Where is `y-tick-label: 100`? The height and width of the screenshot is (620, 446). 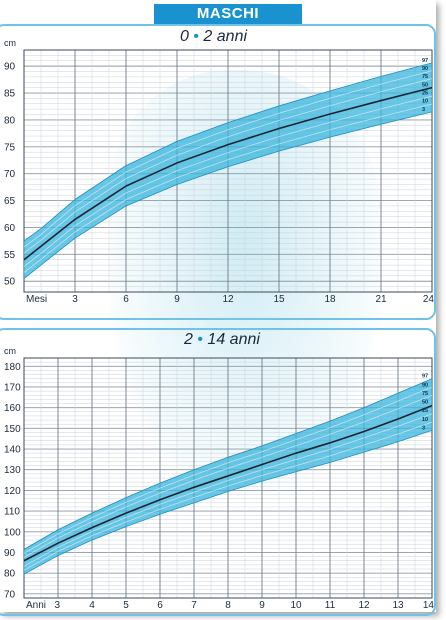 y-tick-label: 100 is located at coordinates (12, 532).